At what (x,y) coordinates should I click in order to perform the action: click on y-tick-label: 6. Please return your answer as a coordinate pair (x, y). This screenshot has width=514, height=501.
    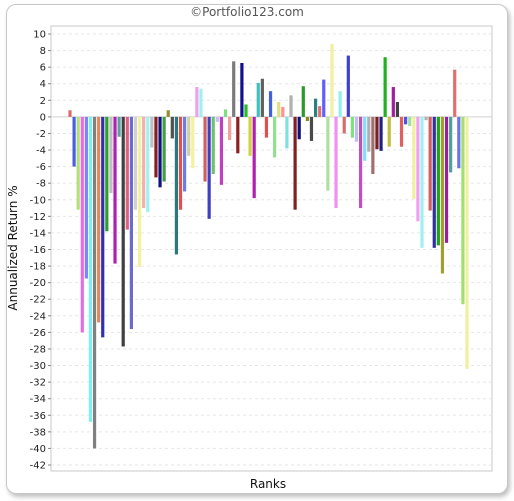
    Looking at the image, I should click on (43, 68).